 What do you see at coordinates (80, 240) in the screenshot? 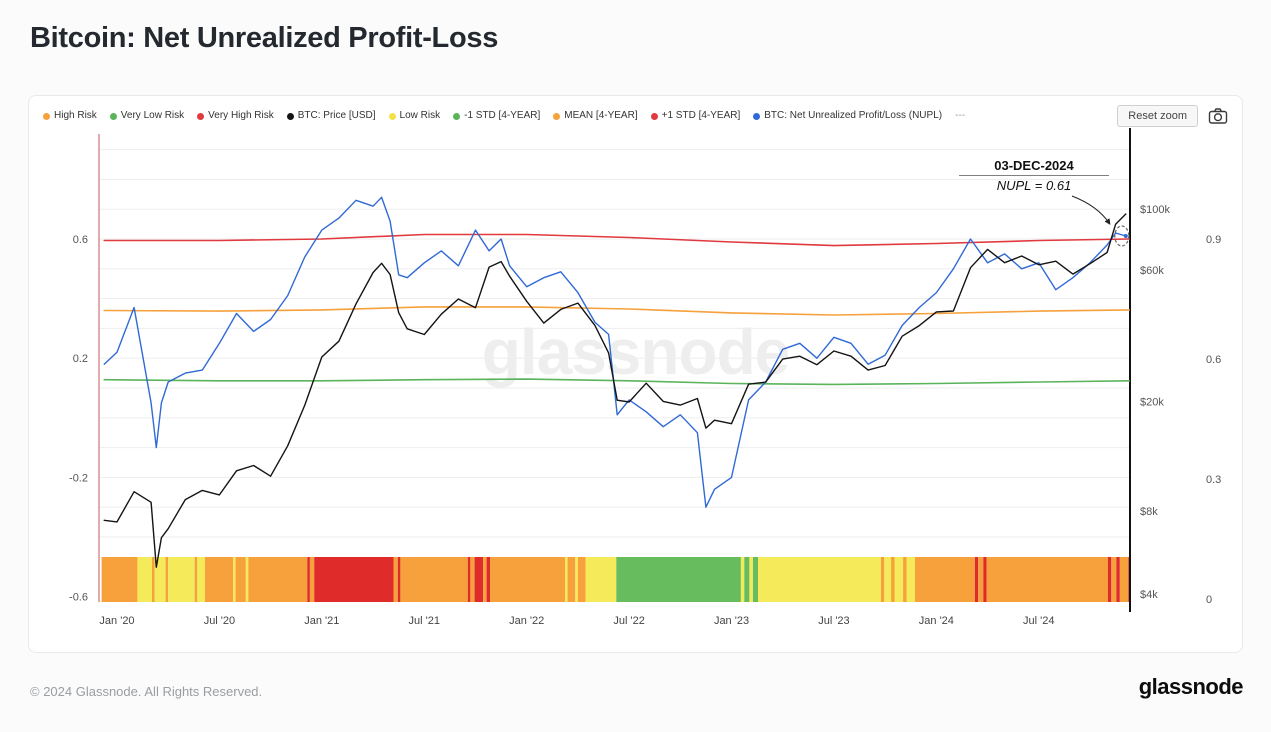
I see `nupl-axis-label: 0.6` at bounding box center [80, 240].